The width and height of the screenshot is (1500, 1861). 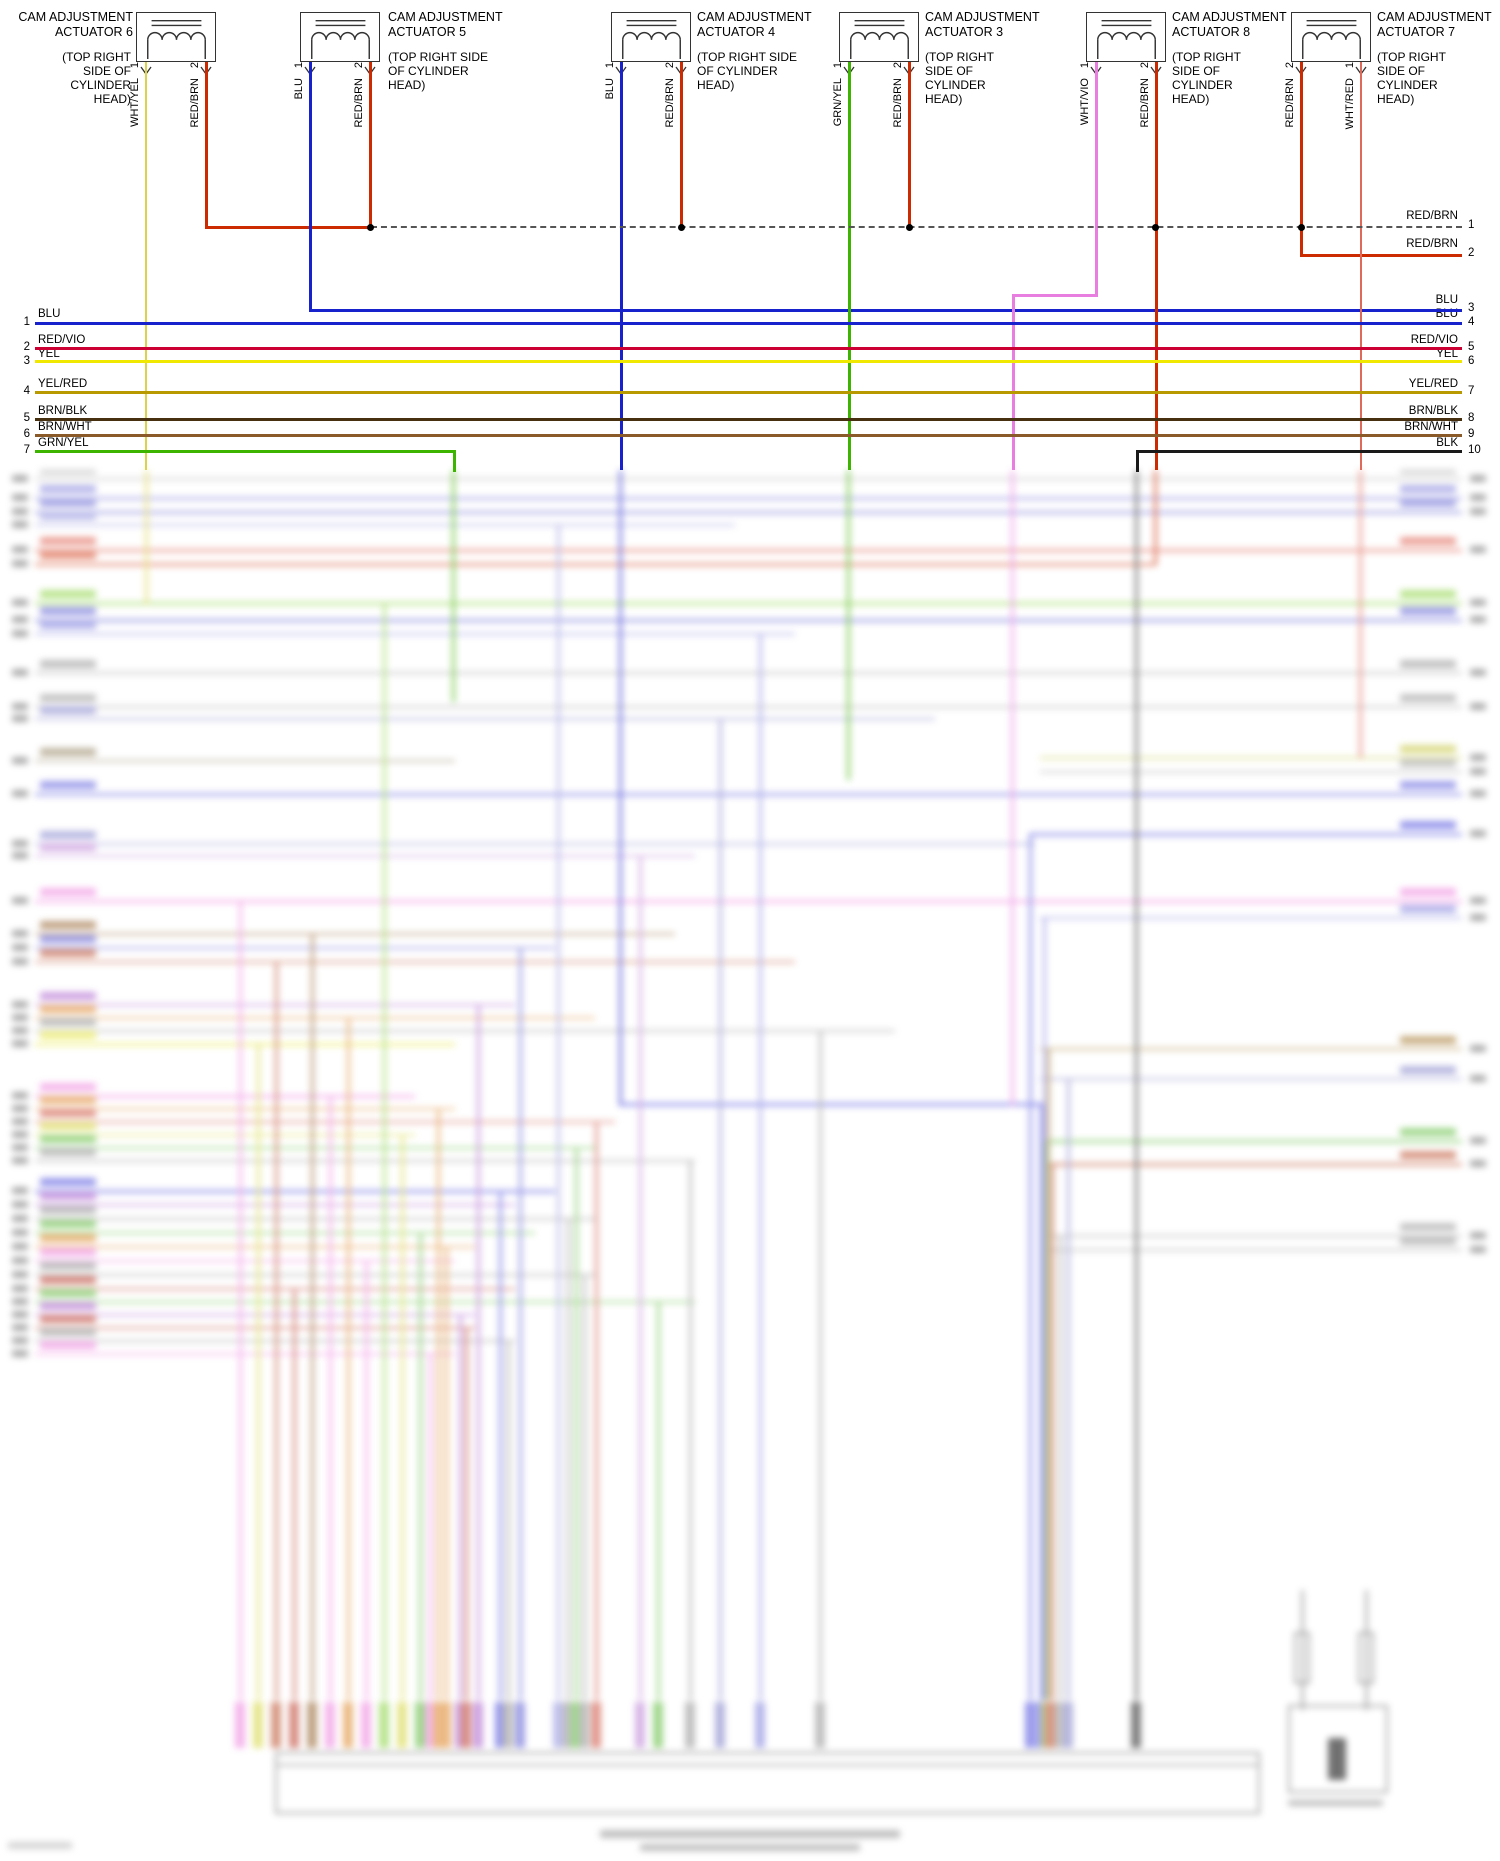 I want to click on wire-yel, so click(x=748, y=361).